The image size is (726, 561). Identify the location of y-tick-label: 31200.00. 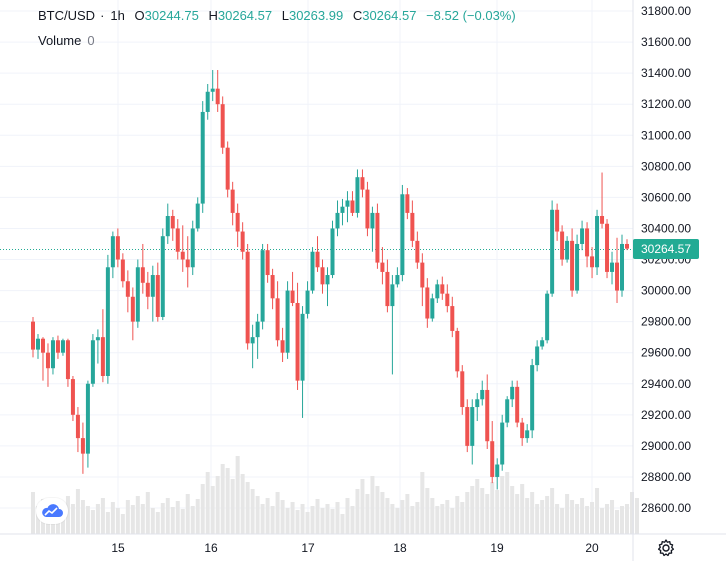
(666, 104).